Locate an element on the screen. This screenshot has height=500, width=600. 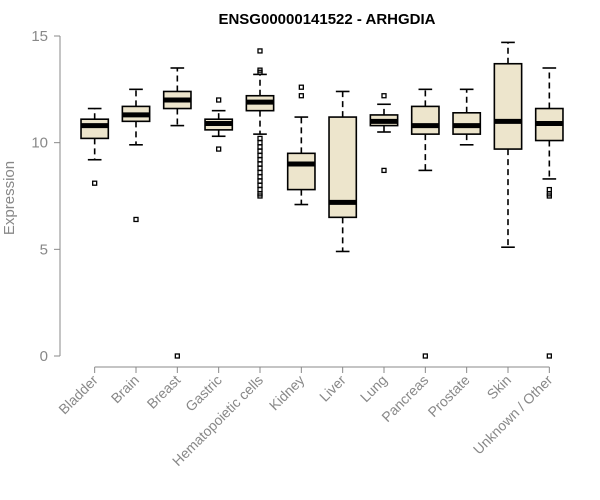
y-tick-label: 5 is located at coordinates (44, 249).